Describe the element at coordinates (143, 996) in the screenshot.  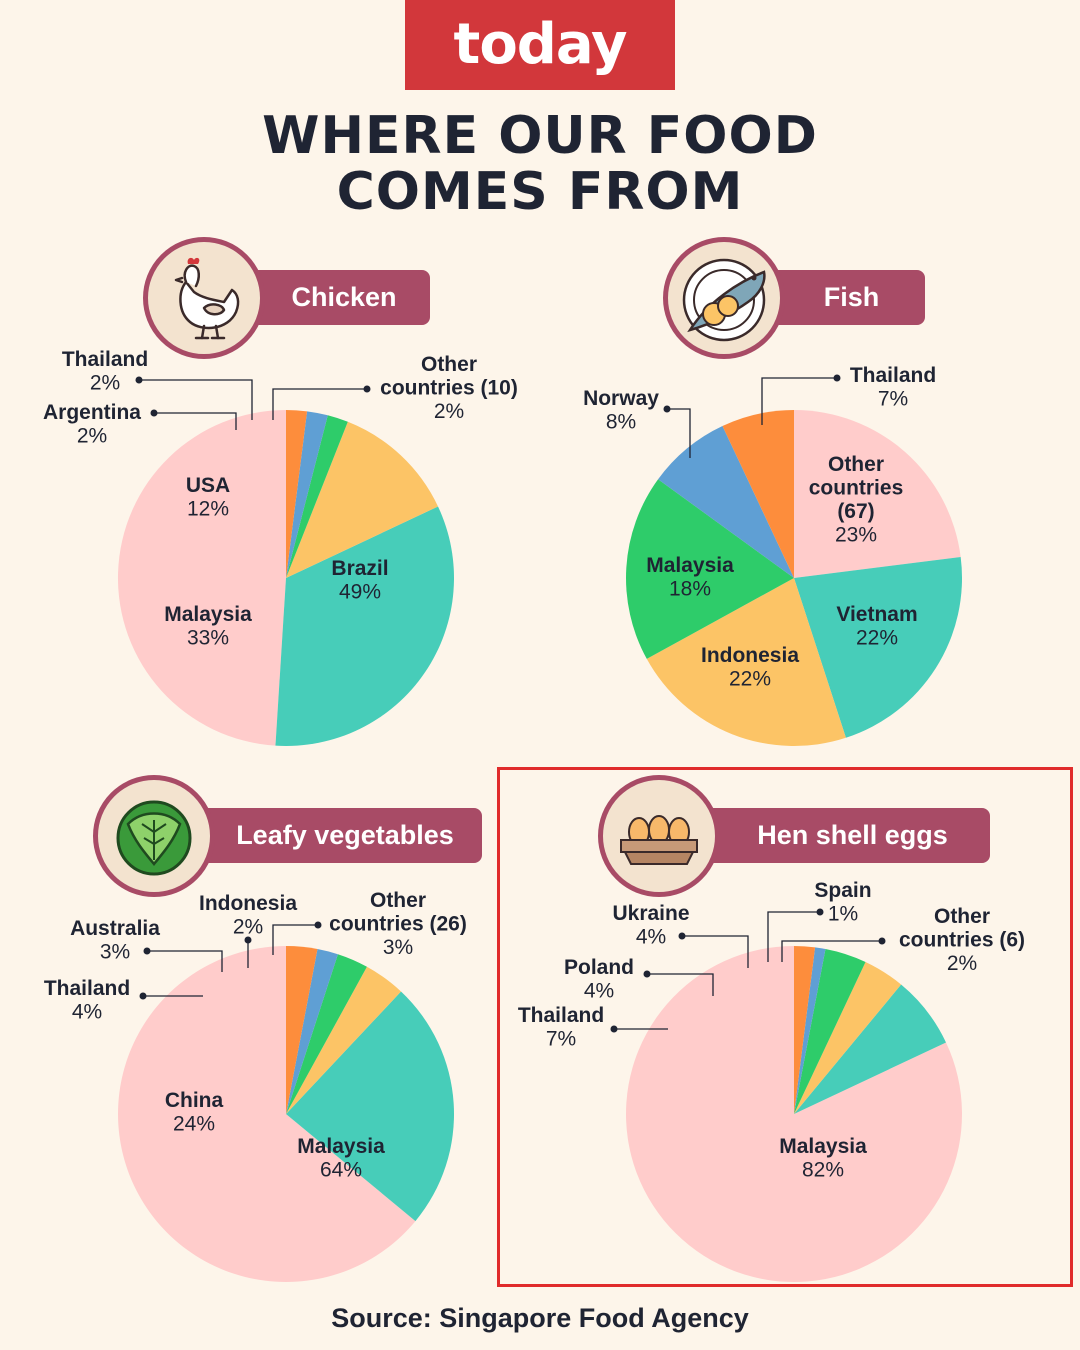
I see `leafy-leader-dot-thailand` at that location.